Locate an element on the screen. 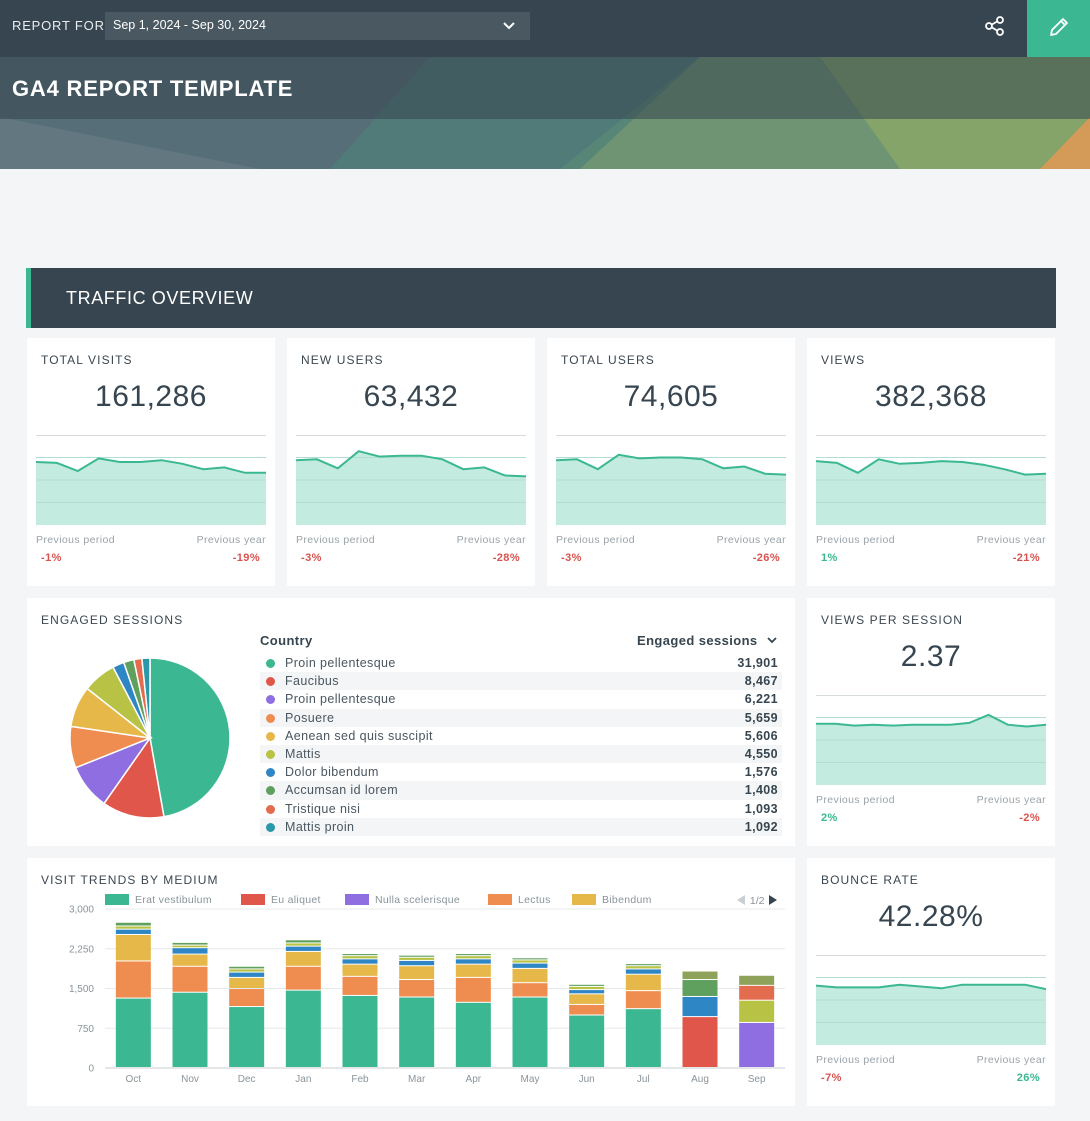  table-row: Faucibus 8,467 is located at coordinates (521, 681).